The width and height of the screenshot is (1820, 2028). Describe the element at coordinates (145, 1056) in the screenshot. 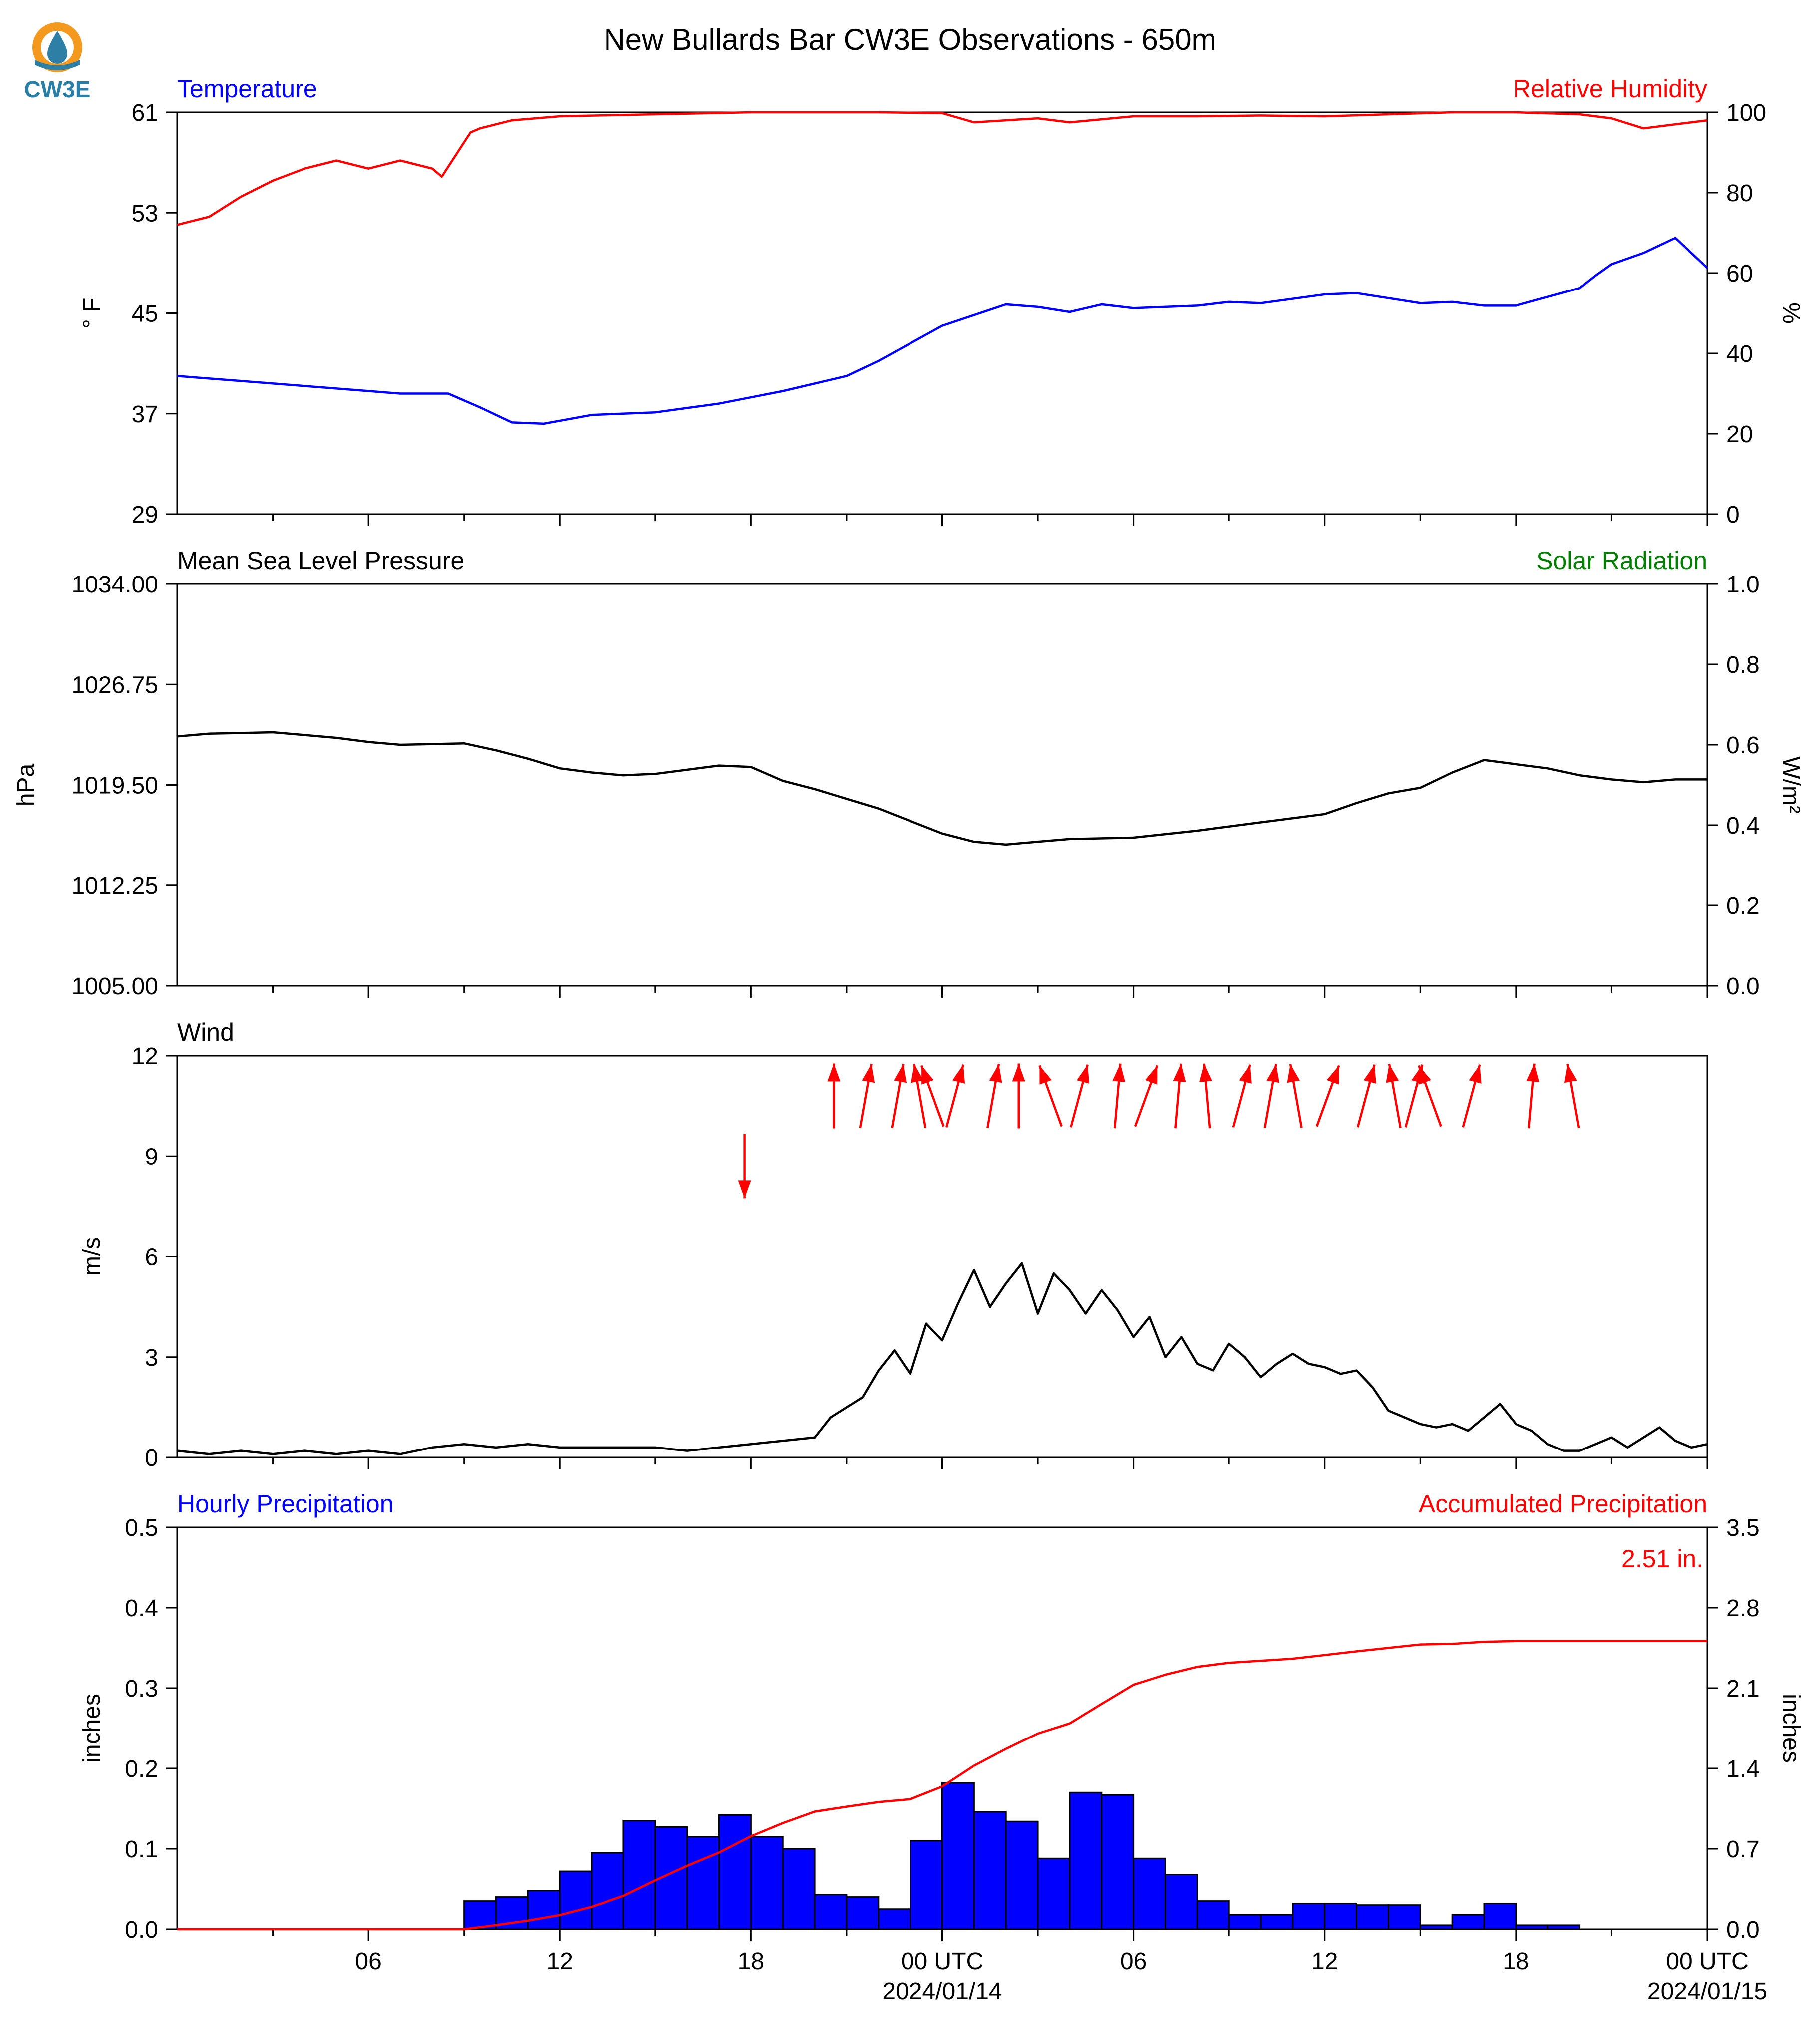

I see `y-tick-label-left: 12` at that location.